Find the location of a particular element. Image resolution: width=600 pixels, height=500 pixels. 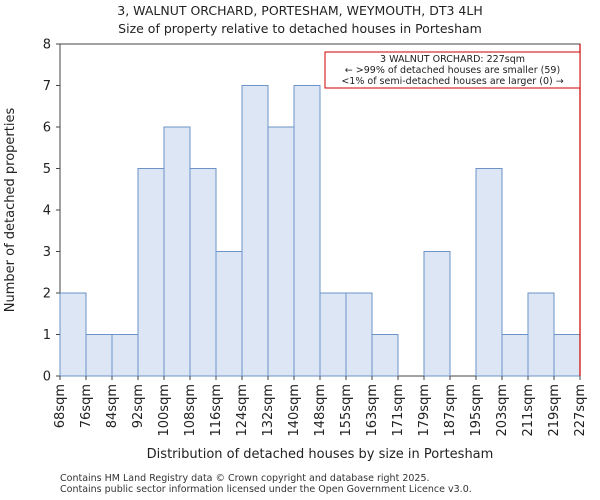

bar-124sqm is located at coordinates (255, 231).